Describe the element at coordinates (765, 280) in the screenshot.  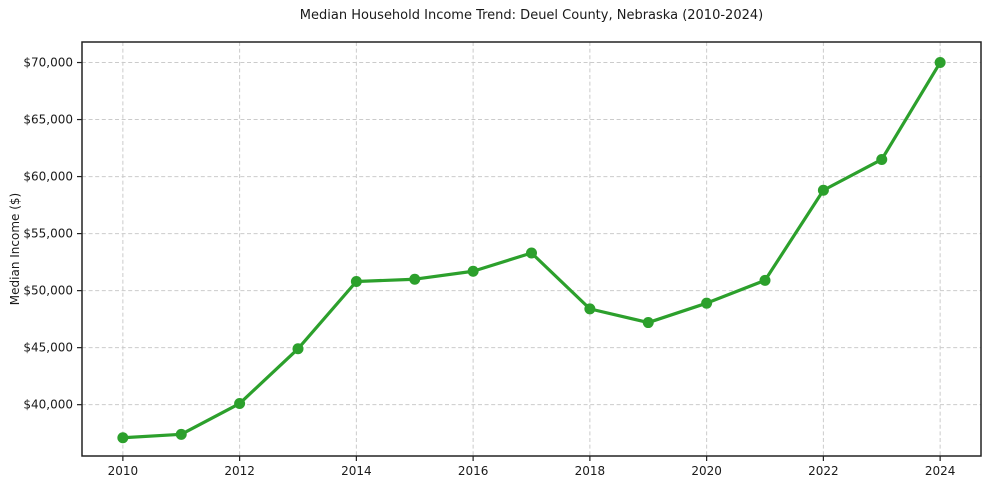
I see `data-point-2021` at that location.